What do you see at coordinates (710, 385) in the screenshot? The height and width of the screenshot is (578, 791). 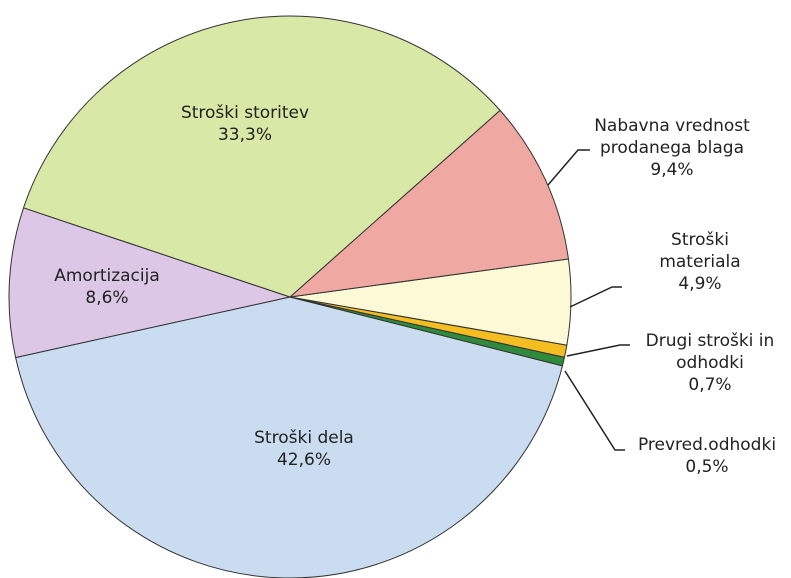 I see `slice-value: 0,7%` at bounding box center [710, 385].